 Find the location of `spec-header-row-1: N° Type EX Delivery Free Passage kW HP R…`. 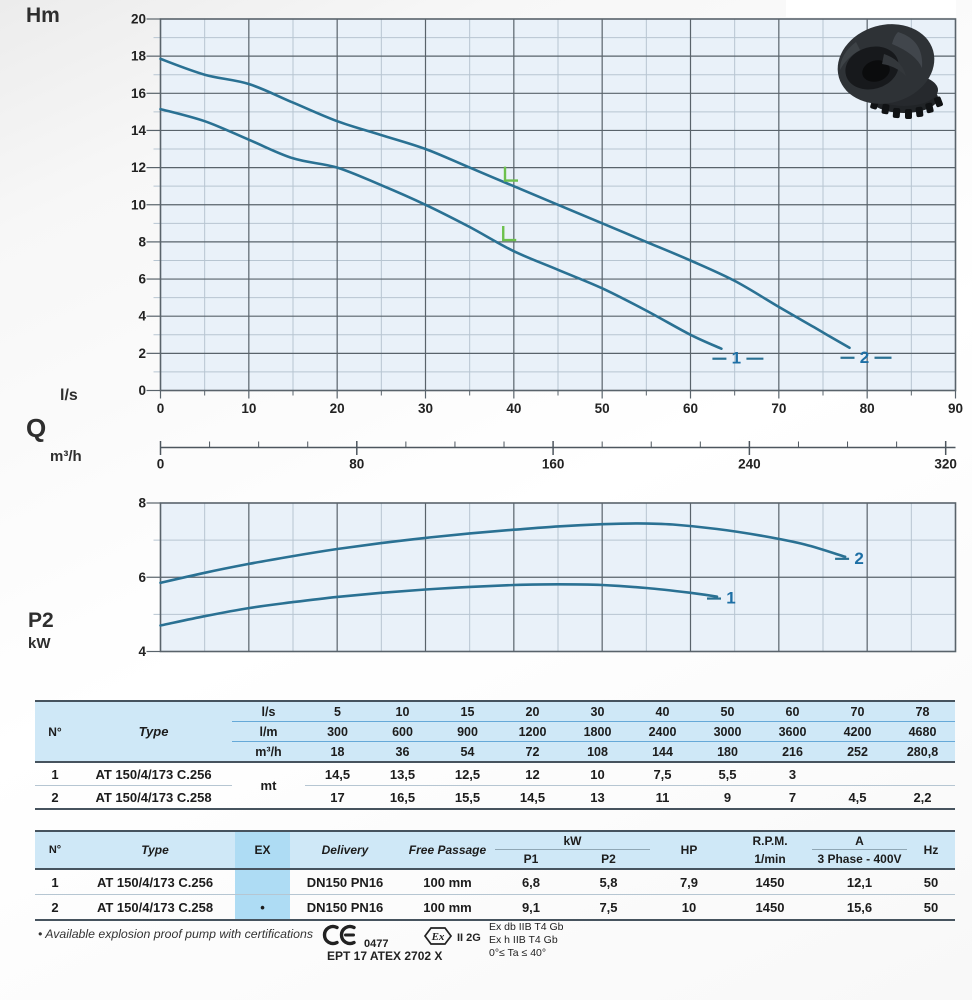

spec-header-row-1: N° Type EX Delivery Free Passage kW HP R… is located at coordinates (495, 850).